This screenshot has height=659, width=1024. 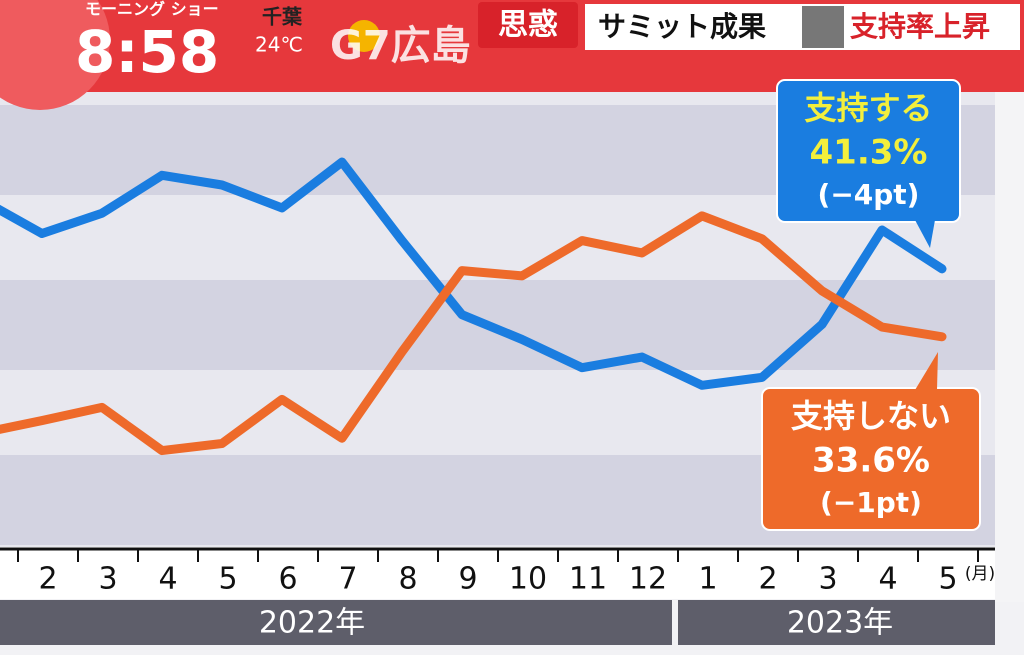 I want to click on headline: G7広島, so click(x=400, y=46).